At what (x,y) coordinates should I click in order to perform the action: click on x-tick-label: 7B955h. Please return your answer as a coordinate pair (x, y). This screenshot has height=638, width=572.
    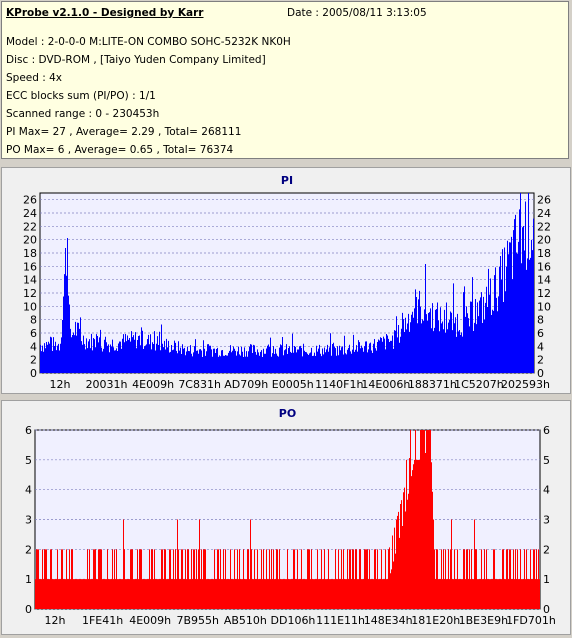
    Looking at the image, I should click on (198, 620).